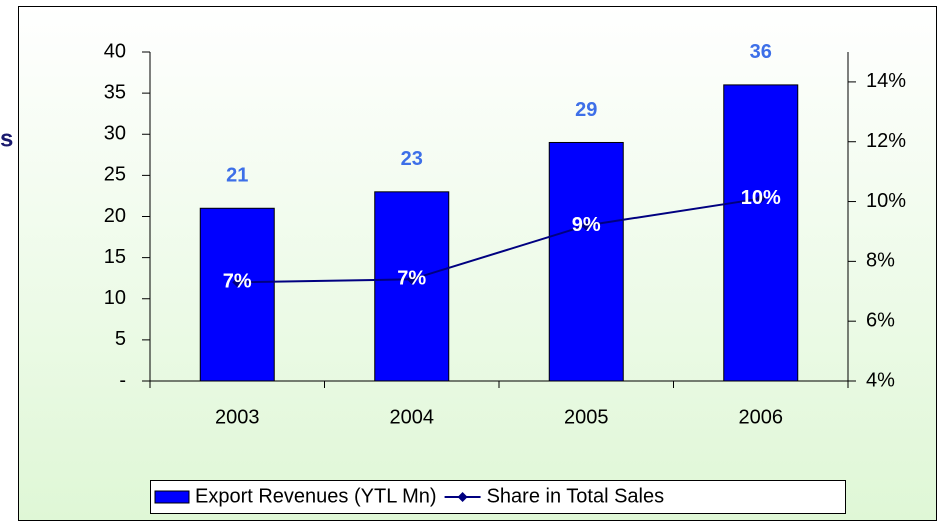 The image size is (941, 524). Describe the element at coordinates (880, 380) in the screenshot. I see `y2-tick-label: 4%` at that location.